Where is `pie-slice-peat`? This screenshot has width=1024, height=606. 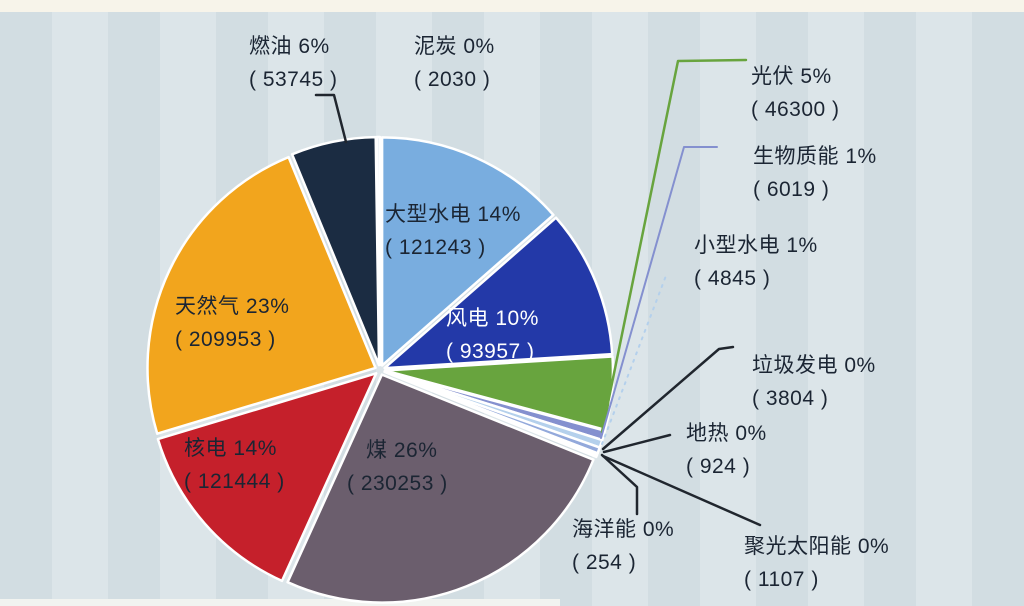
pie-slice-peat is located at coordinates (378, 251).